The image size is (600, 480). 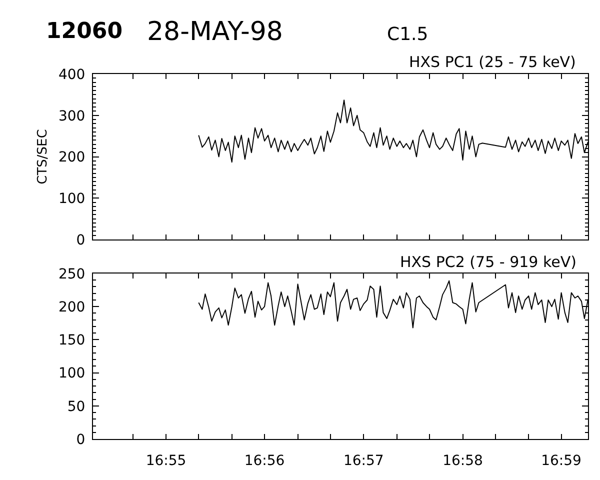 I want to click on text: HXS PC1 (25 - 75 keV), so click(x=492, y=62).